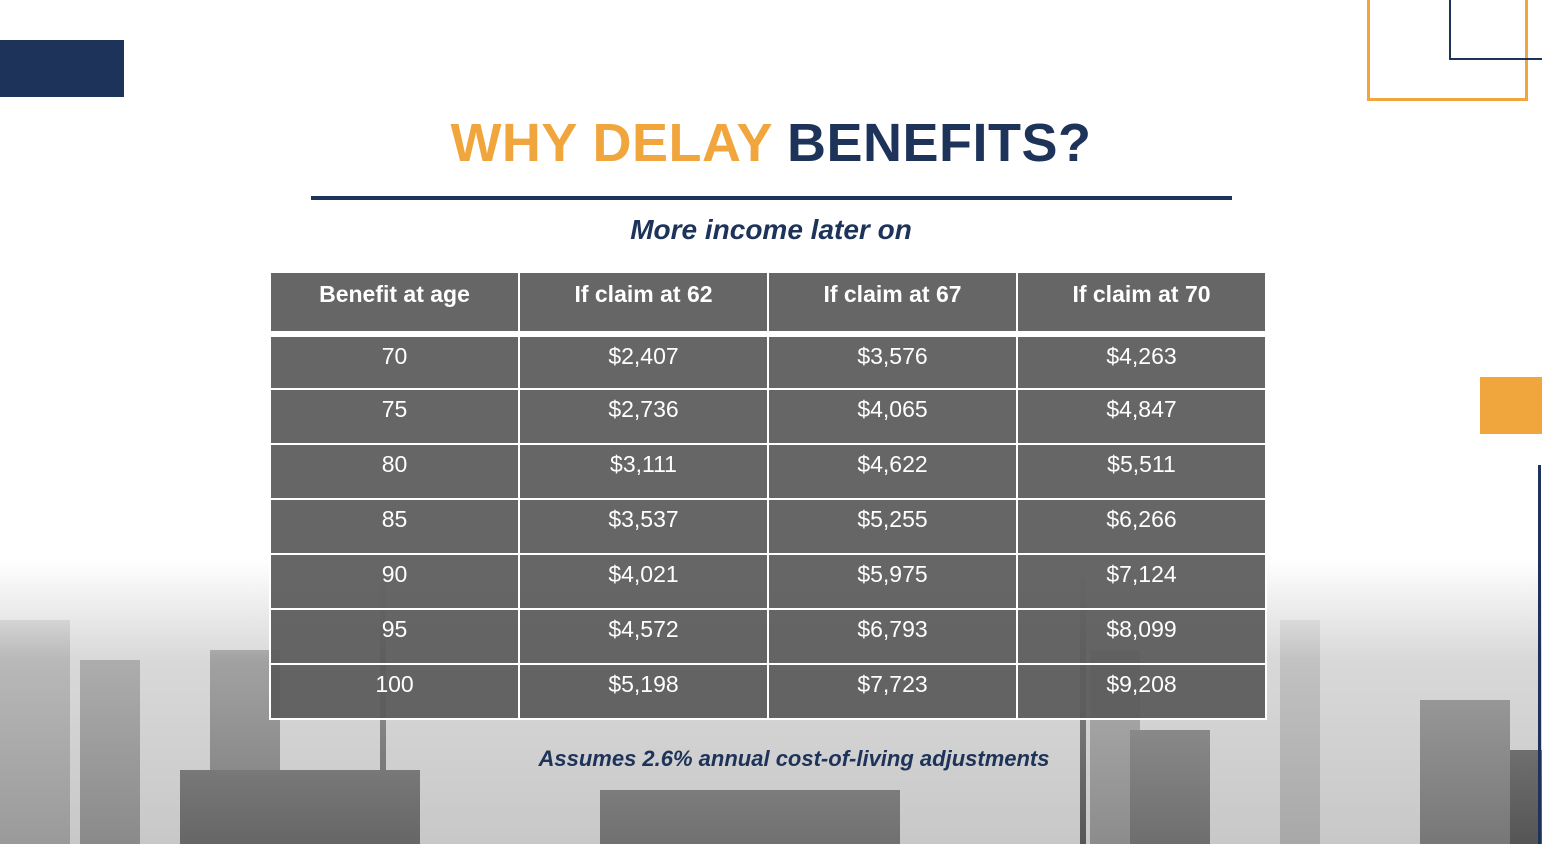 The width and height of the screenshot is (1542, 844). Describe the element at coordinates (643, 471) in the screenshot. I see `table-cell: $3,111` at that location.